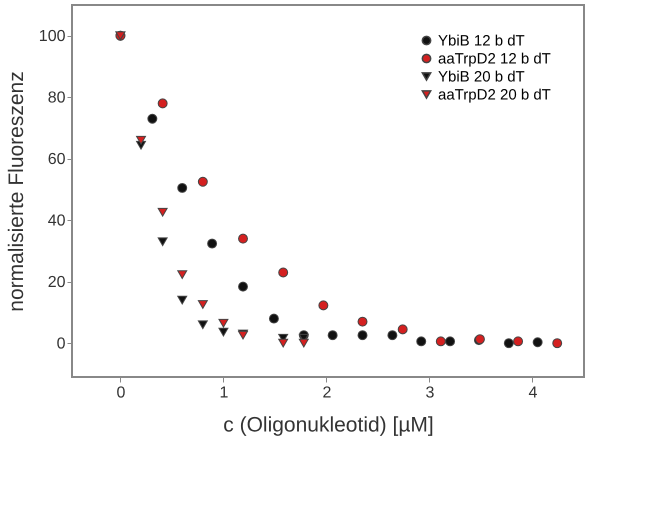 Image resolution: width=656 pixels, height=517 pixels. I want to click on y-tick-label: 80, so click(57, 98).